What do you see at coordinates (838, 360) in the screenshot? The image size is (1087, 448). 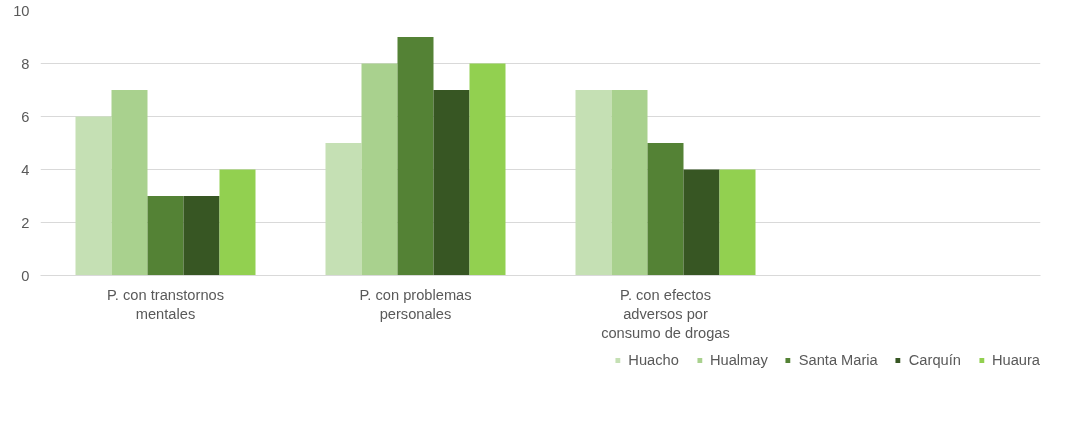 I see `legend-label: Santa Maria` at bounding box center [838, 360].